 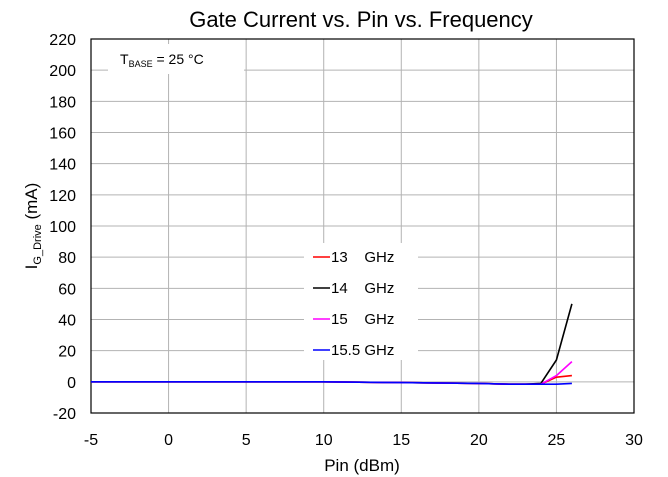 What do you see at coordinates (67, 352) in the screenshot?
I see `y-tick-label: 20` at bounding box center [67, 352].